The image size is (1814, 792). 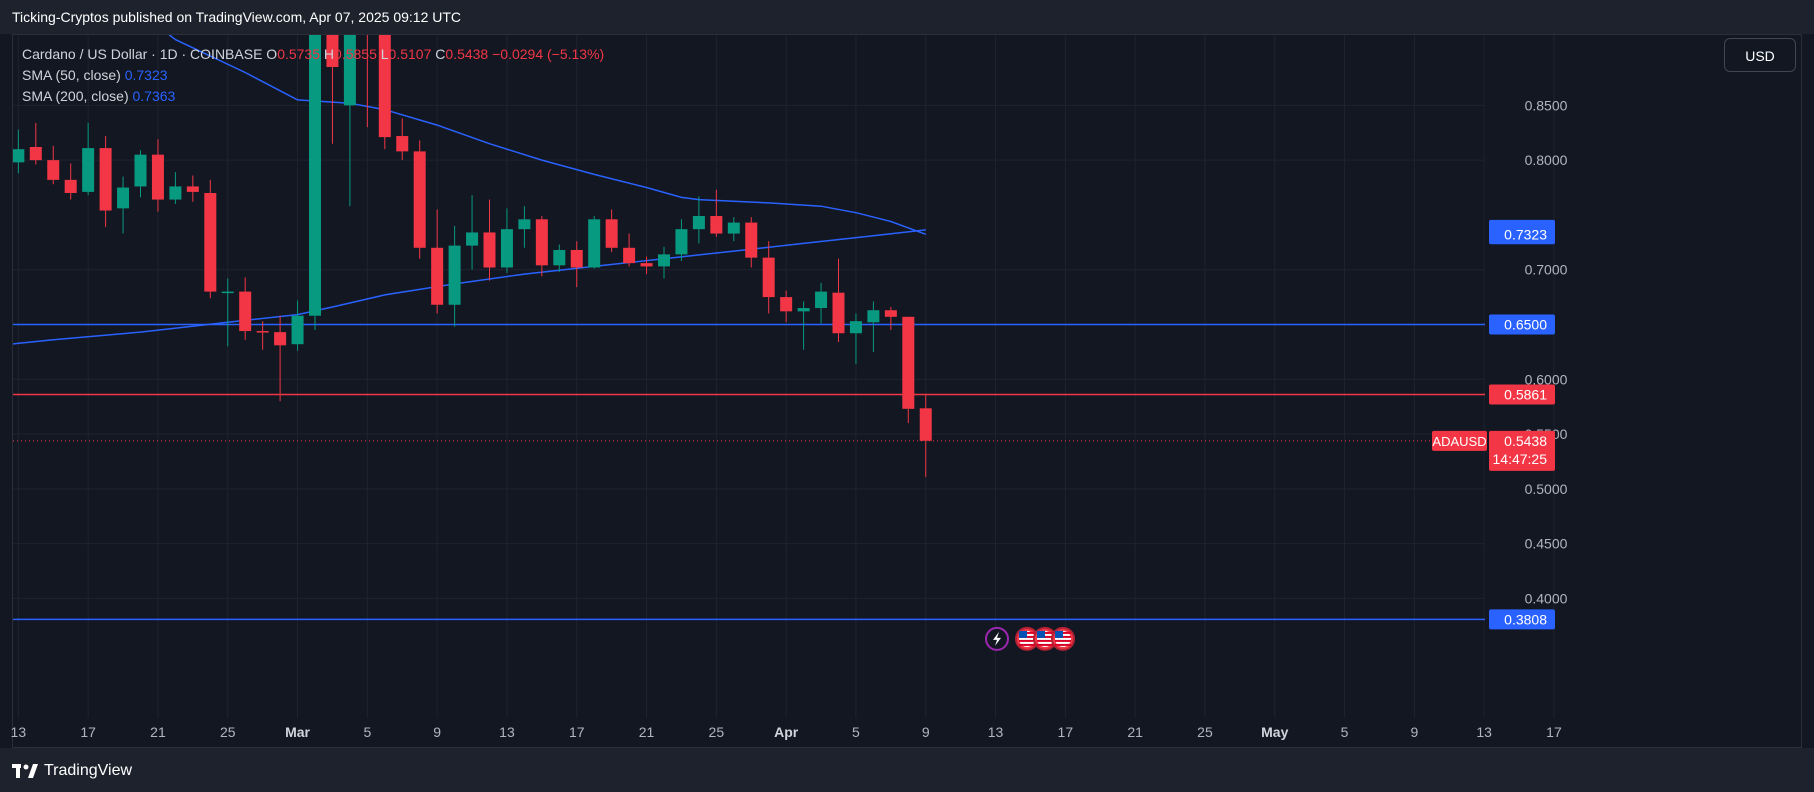 I want to click on support-line-0.65-tag-bg, so click(x=1522, y=324).